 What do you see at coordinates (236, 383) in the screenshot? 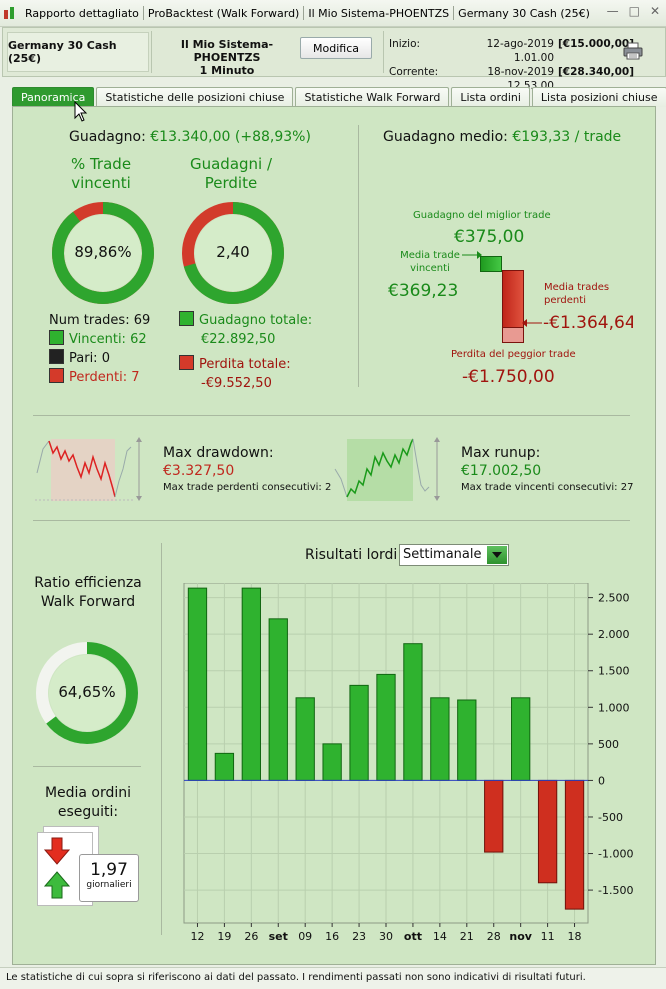
I see `total-loss-value: -€9.552,50` at bounding box center [236, 383].